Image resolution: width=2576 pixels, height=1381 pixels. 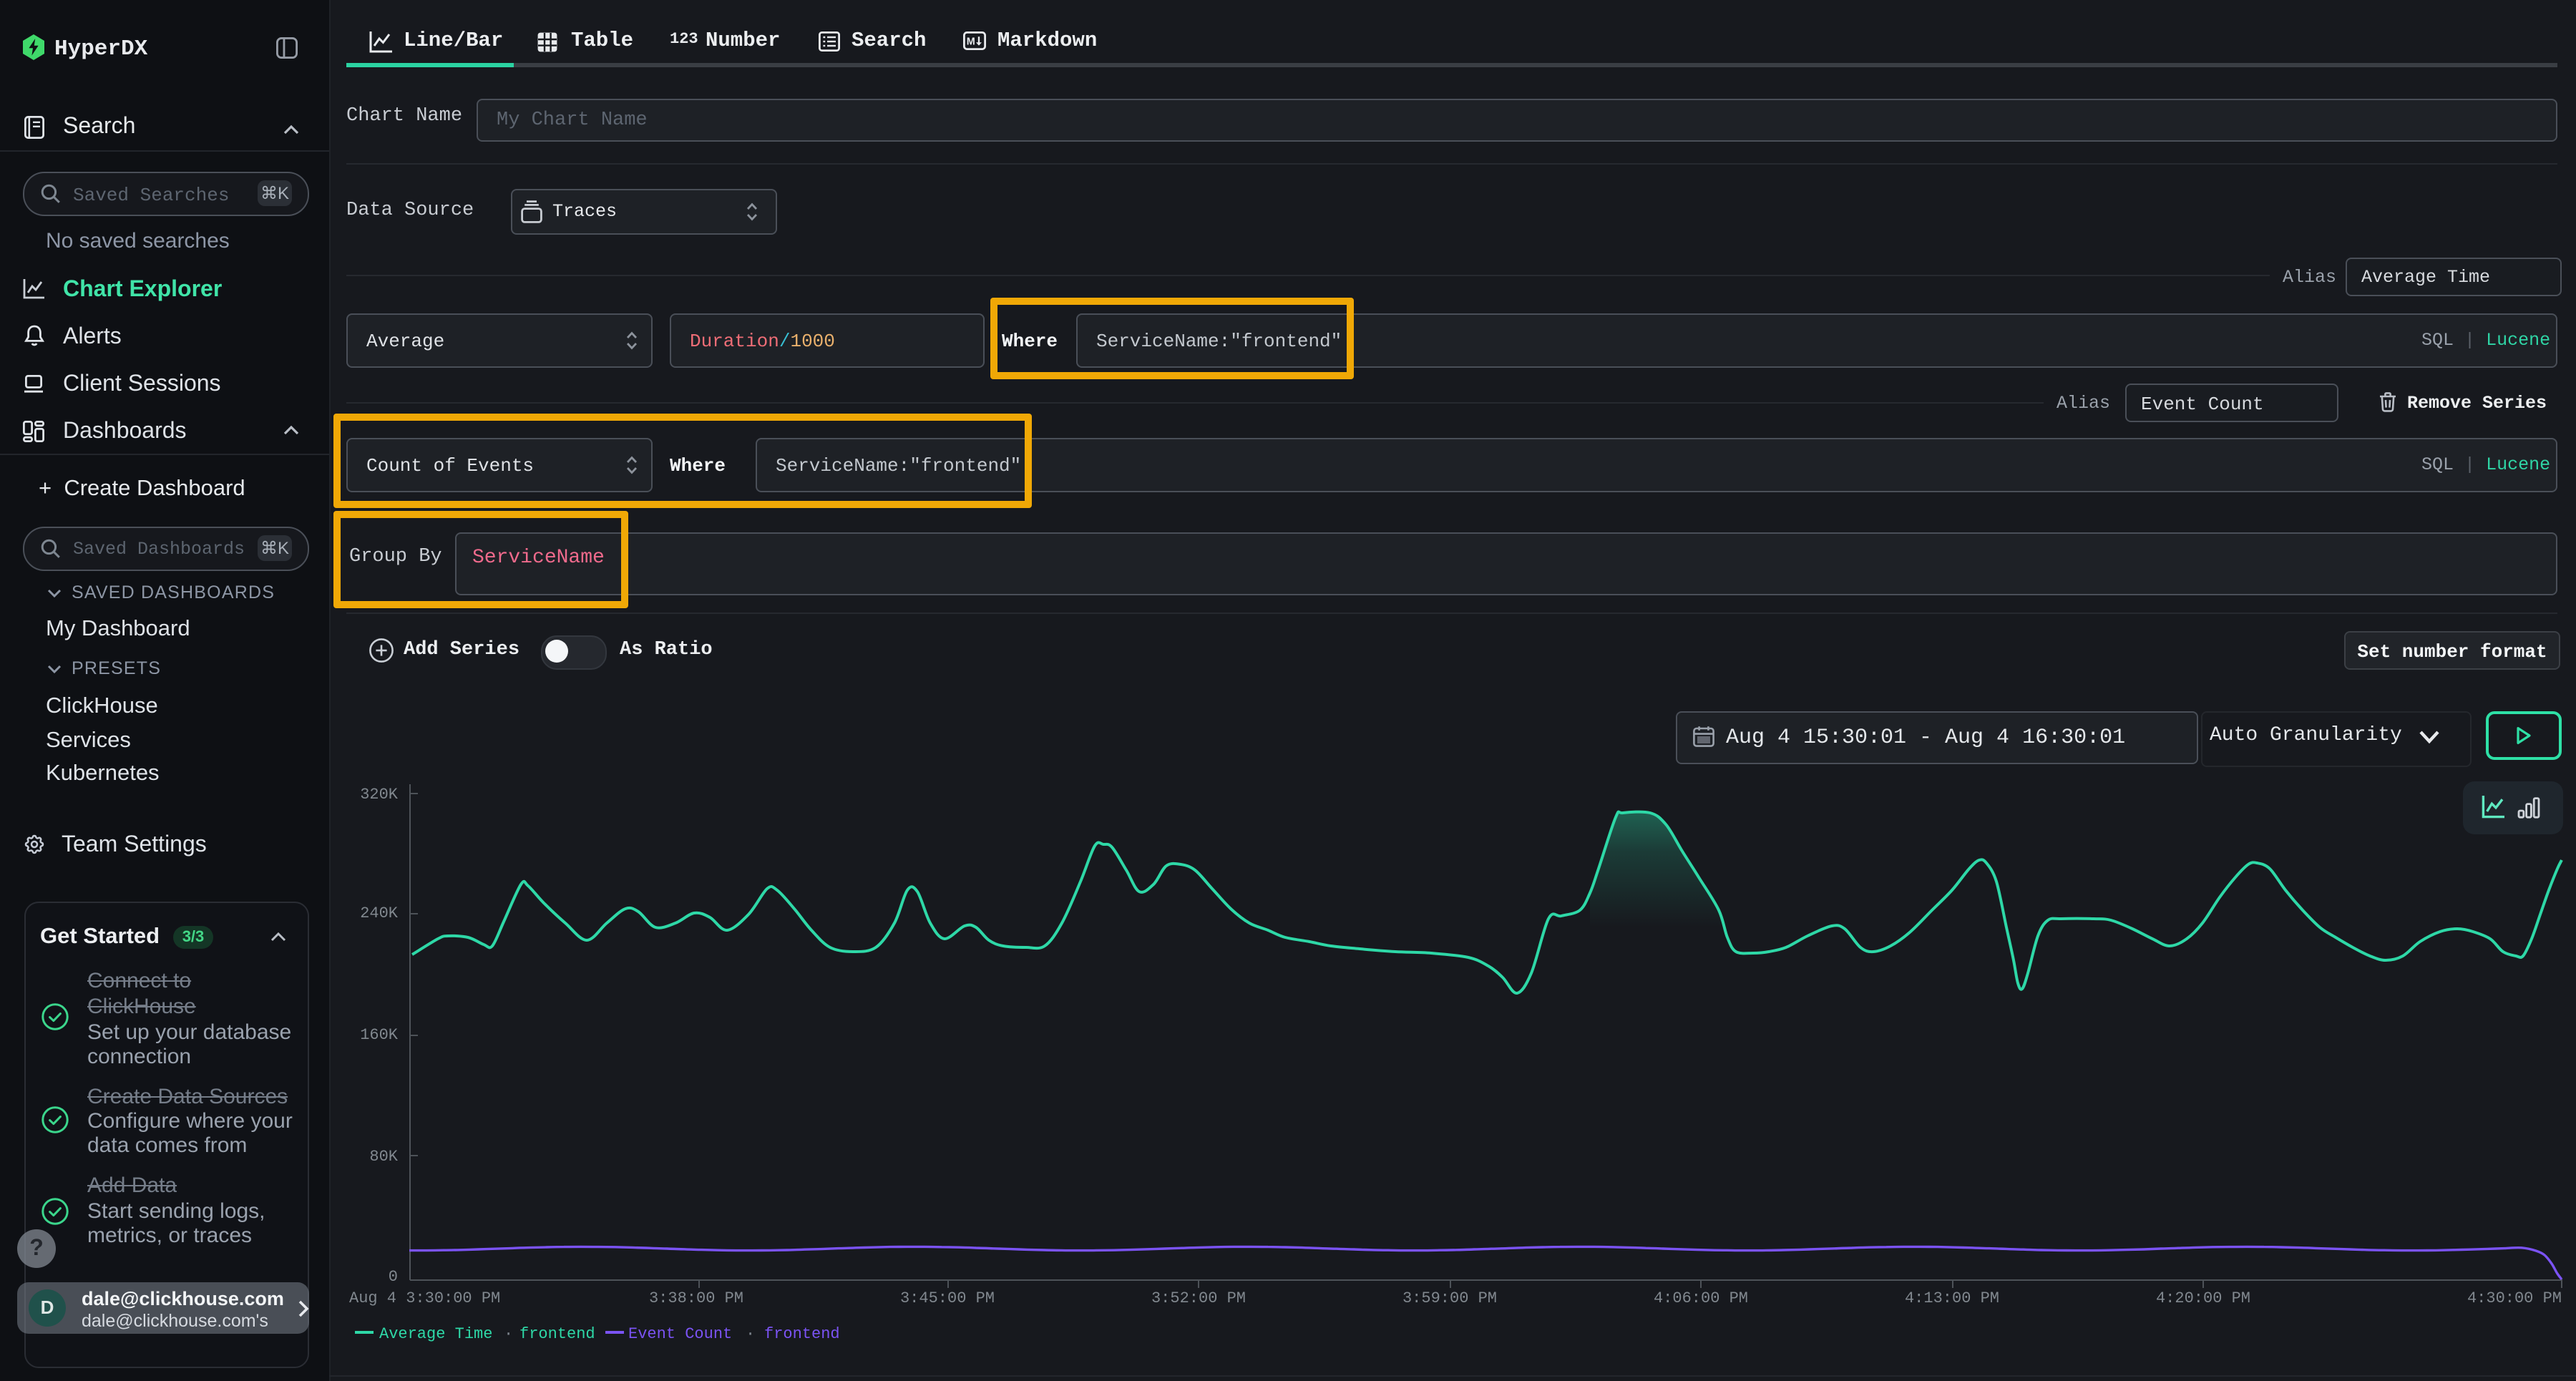 What do you see at coordinates (947, 1298) in the screenshot?
I see `svg-text: 3:45:00 PM` at bounding box center [947, 1298].